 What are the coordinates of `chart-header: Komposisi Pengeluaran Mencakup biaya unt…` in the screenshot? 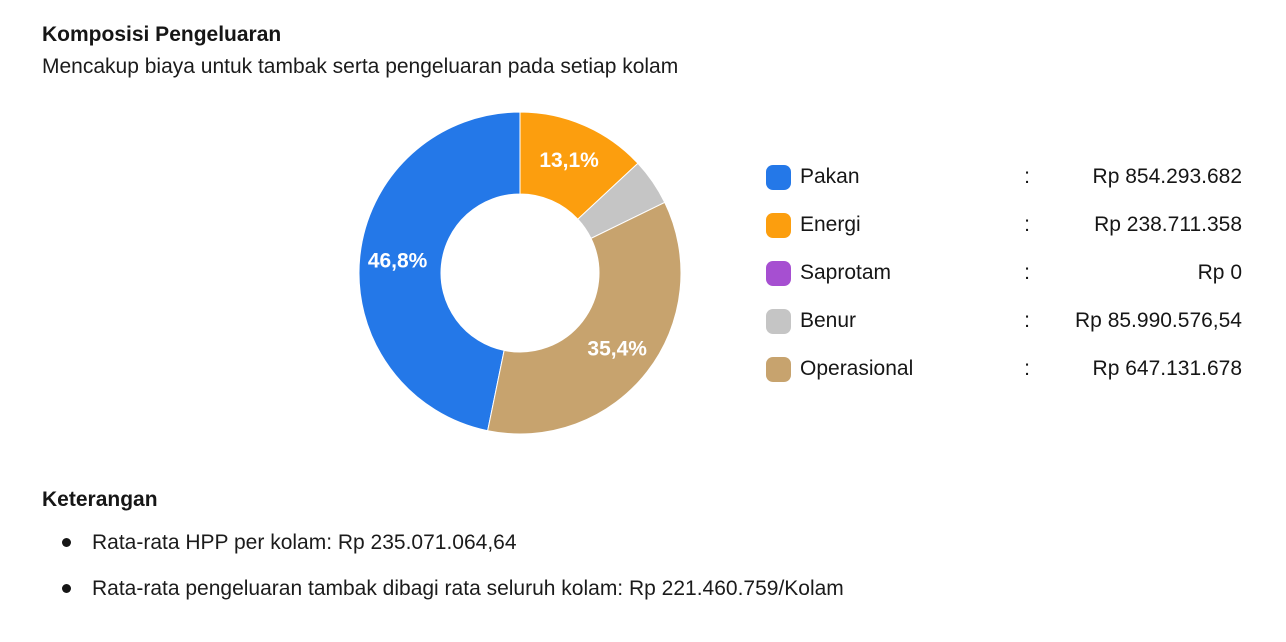 It's located at (360, 51).